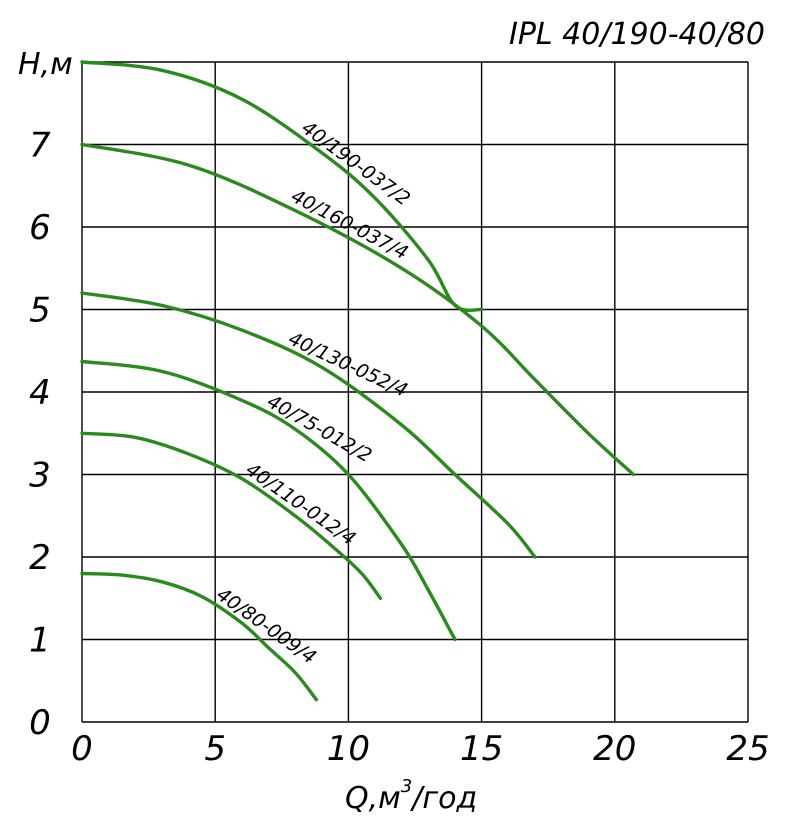 The width and height of the screenshot is (810, 822). Describe the element at coordinates (40, 146) in the screenshot. I see `y-tick-label: 7` at that location.